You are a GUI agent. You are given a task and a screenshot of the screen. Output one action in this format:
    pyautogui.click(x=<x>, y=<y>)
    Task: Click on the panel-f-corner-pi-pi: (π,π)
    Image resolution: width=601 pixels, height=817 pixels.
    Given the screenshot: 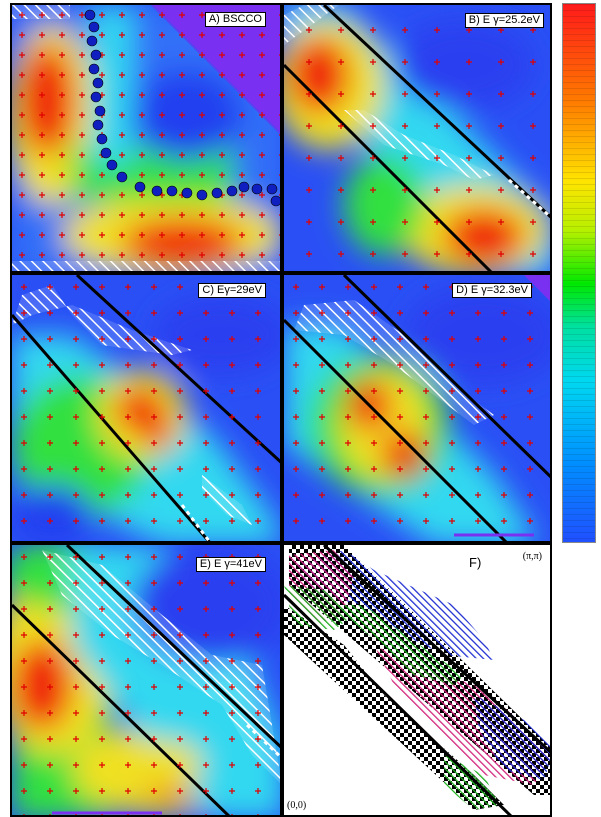 What is the action you would take?
    pyautogui.click(x=532, y=556)
    